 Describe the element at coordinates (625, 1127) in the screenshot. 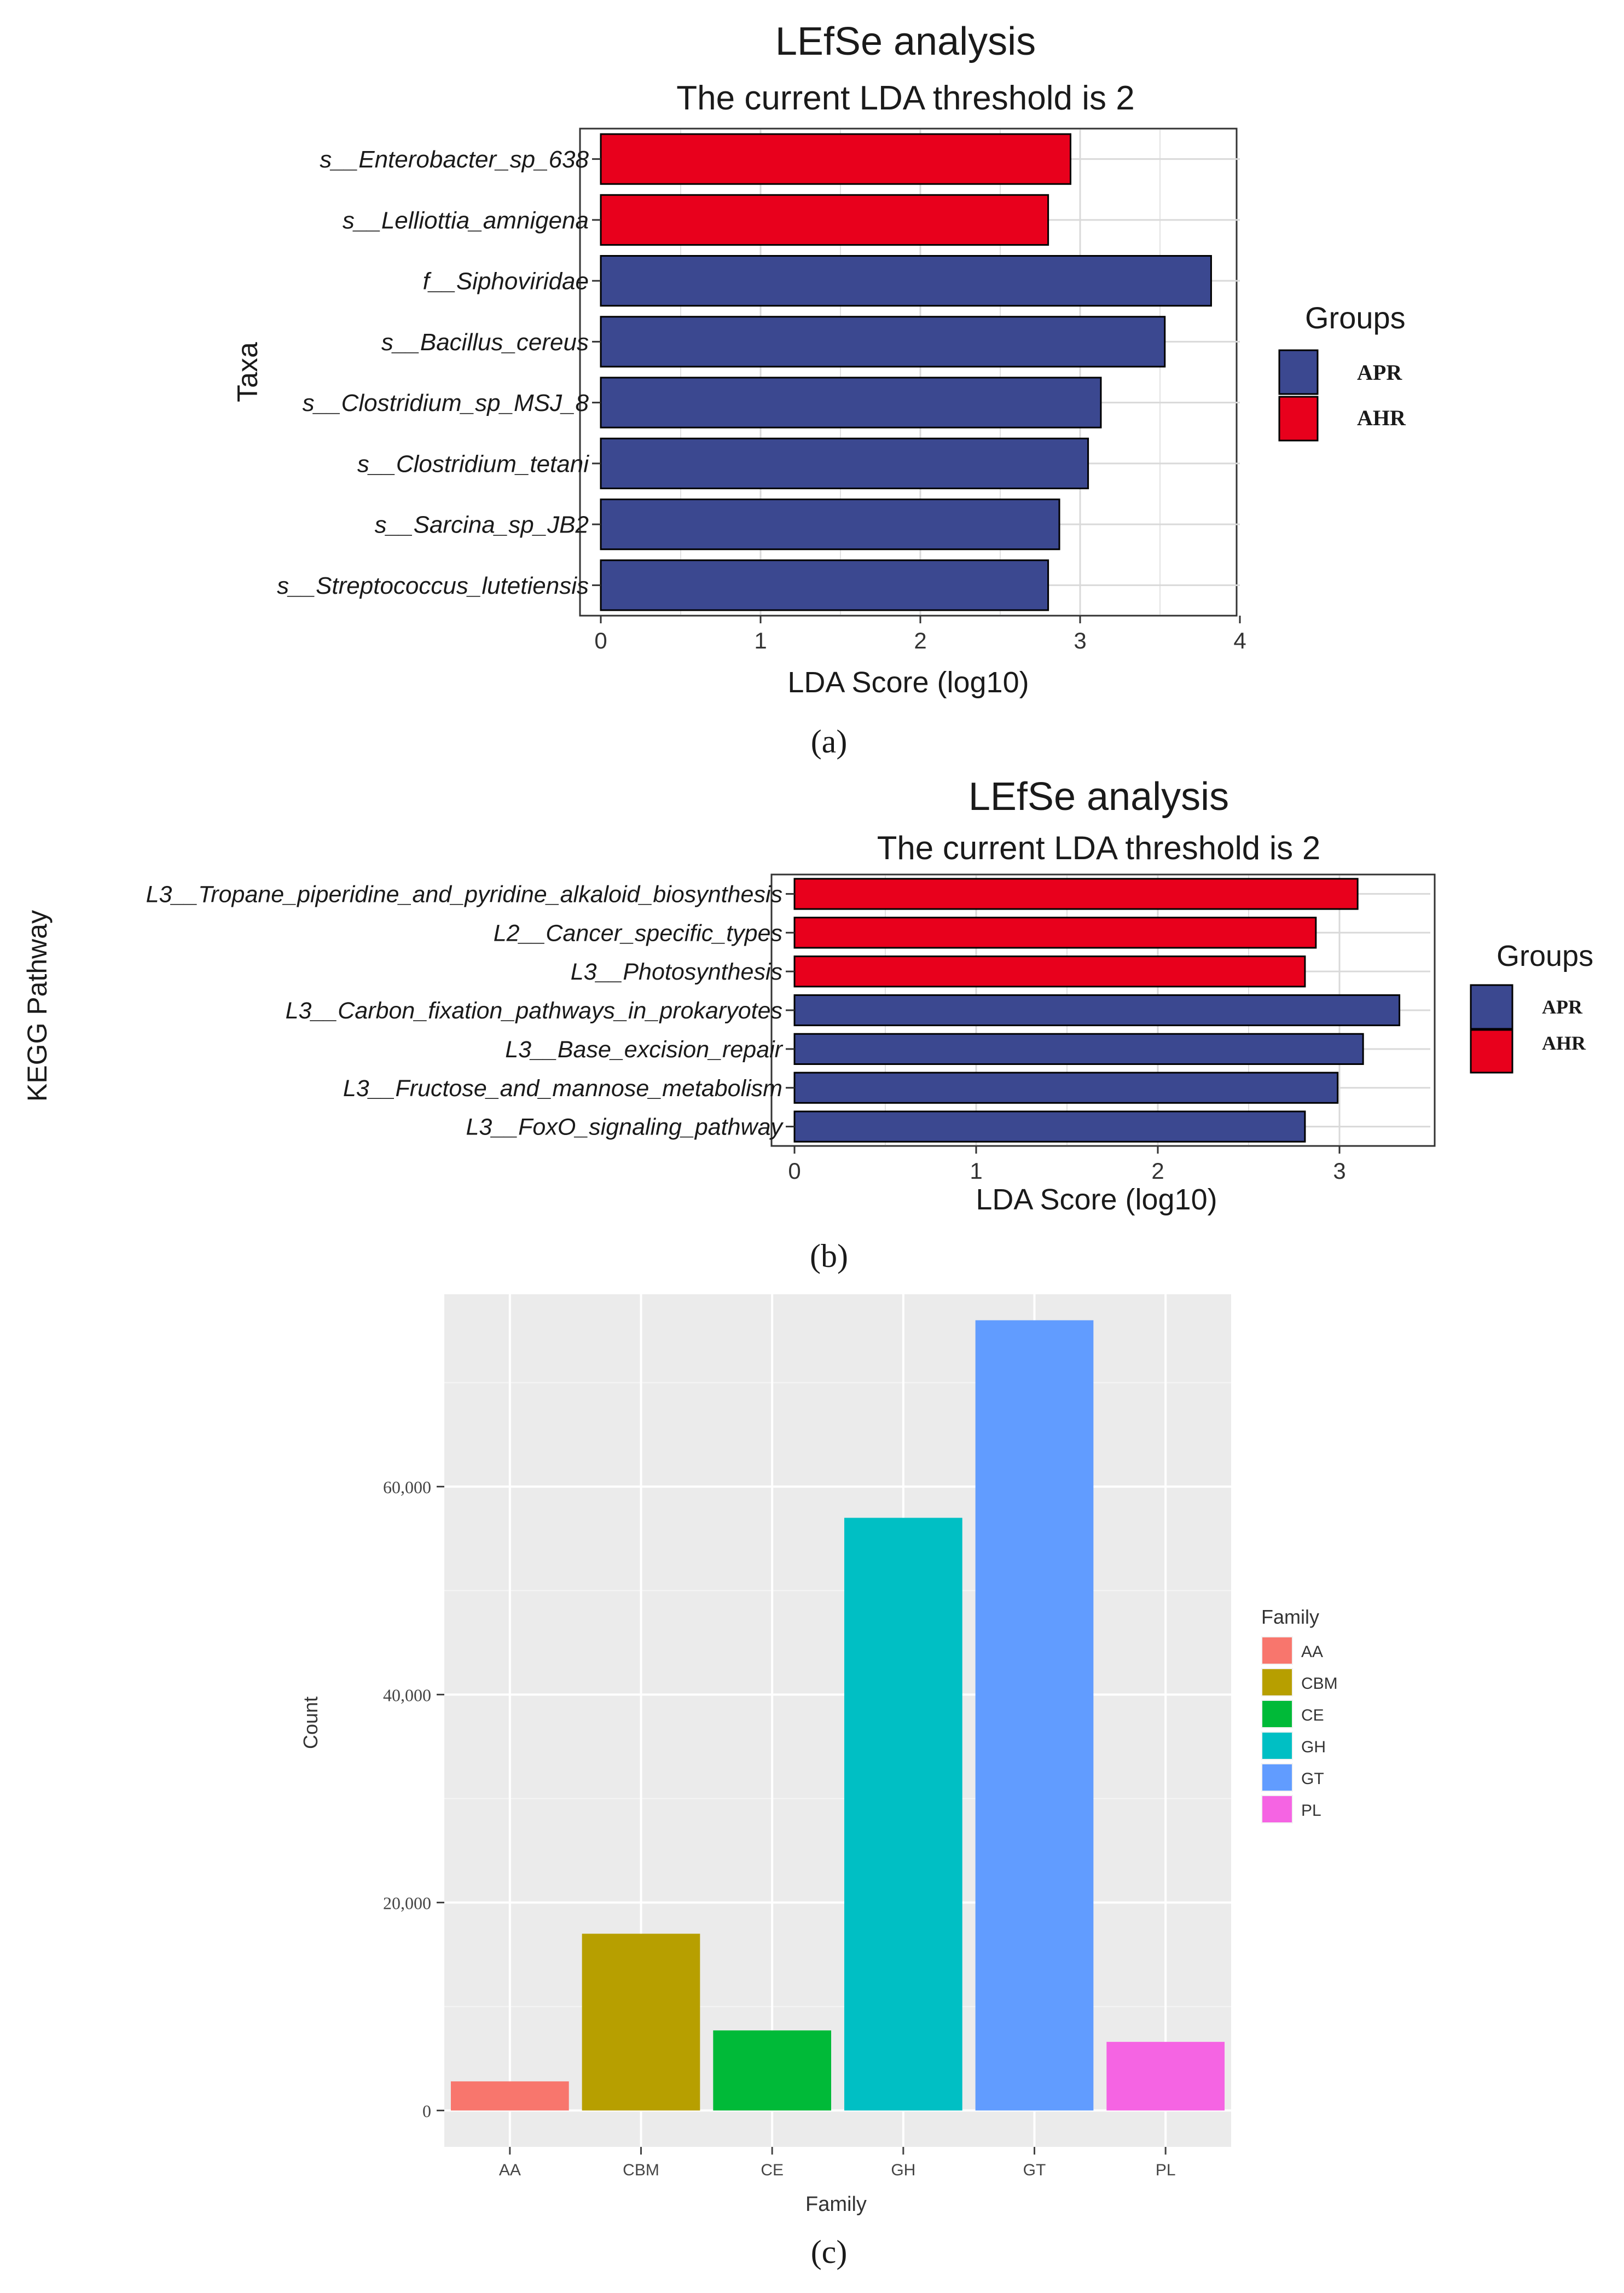

I see `category-label: L3__FoxO_signaling_pathway` at that location.